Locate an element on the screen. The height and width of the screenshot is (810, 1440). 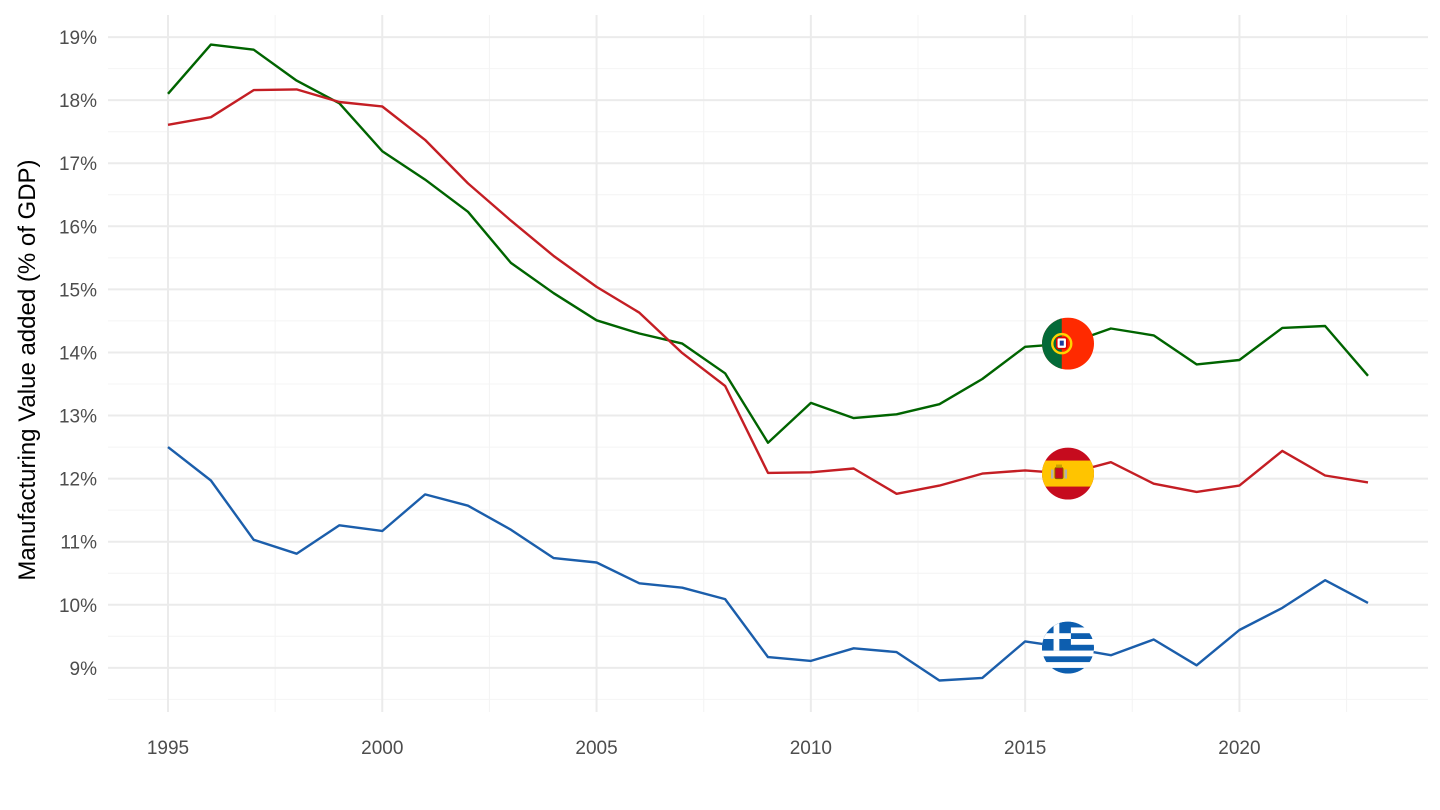
y-tick-label: 18% is located at coordinates (78, 101).